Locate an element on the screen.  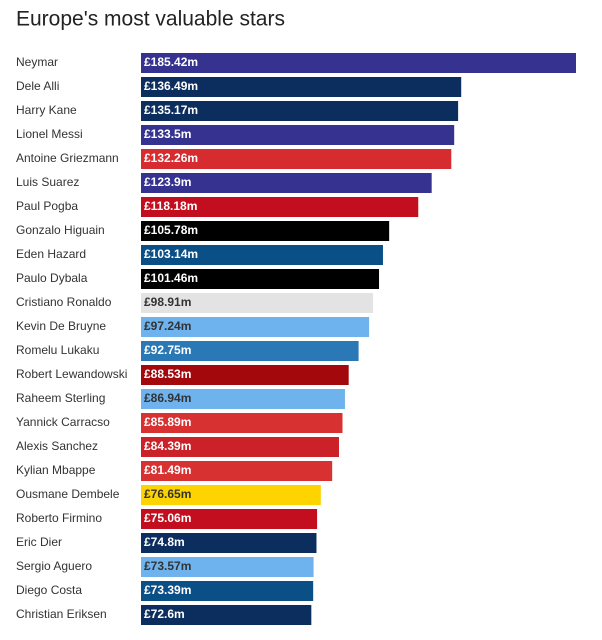
category-label: Christian Eriksen is located at coordinates (61, 614).